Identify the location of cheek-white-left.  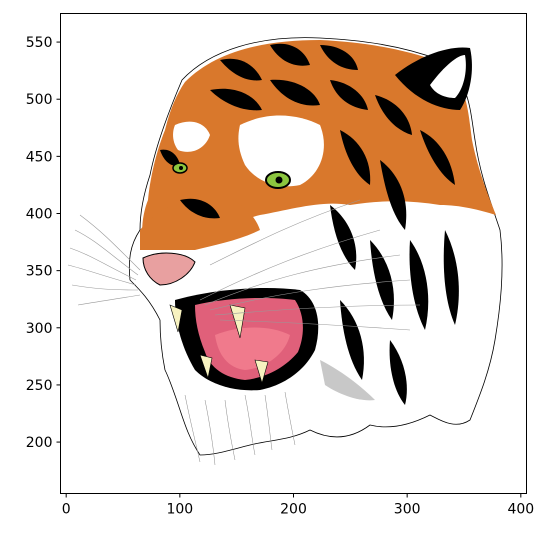
(281, 151).